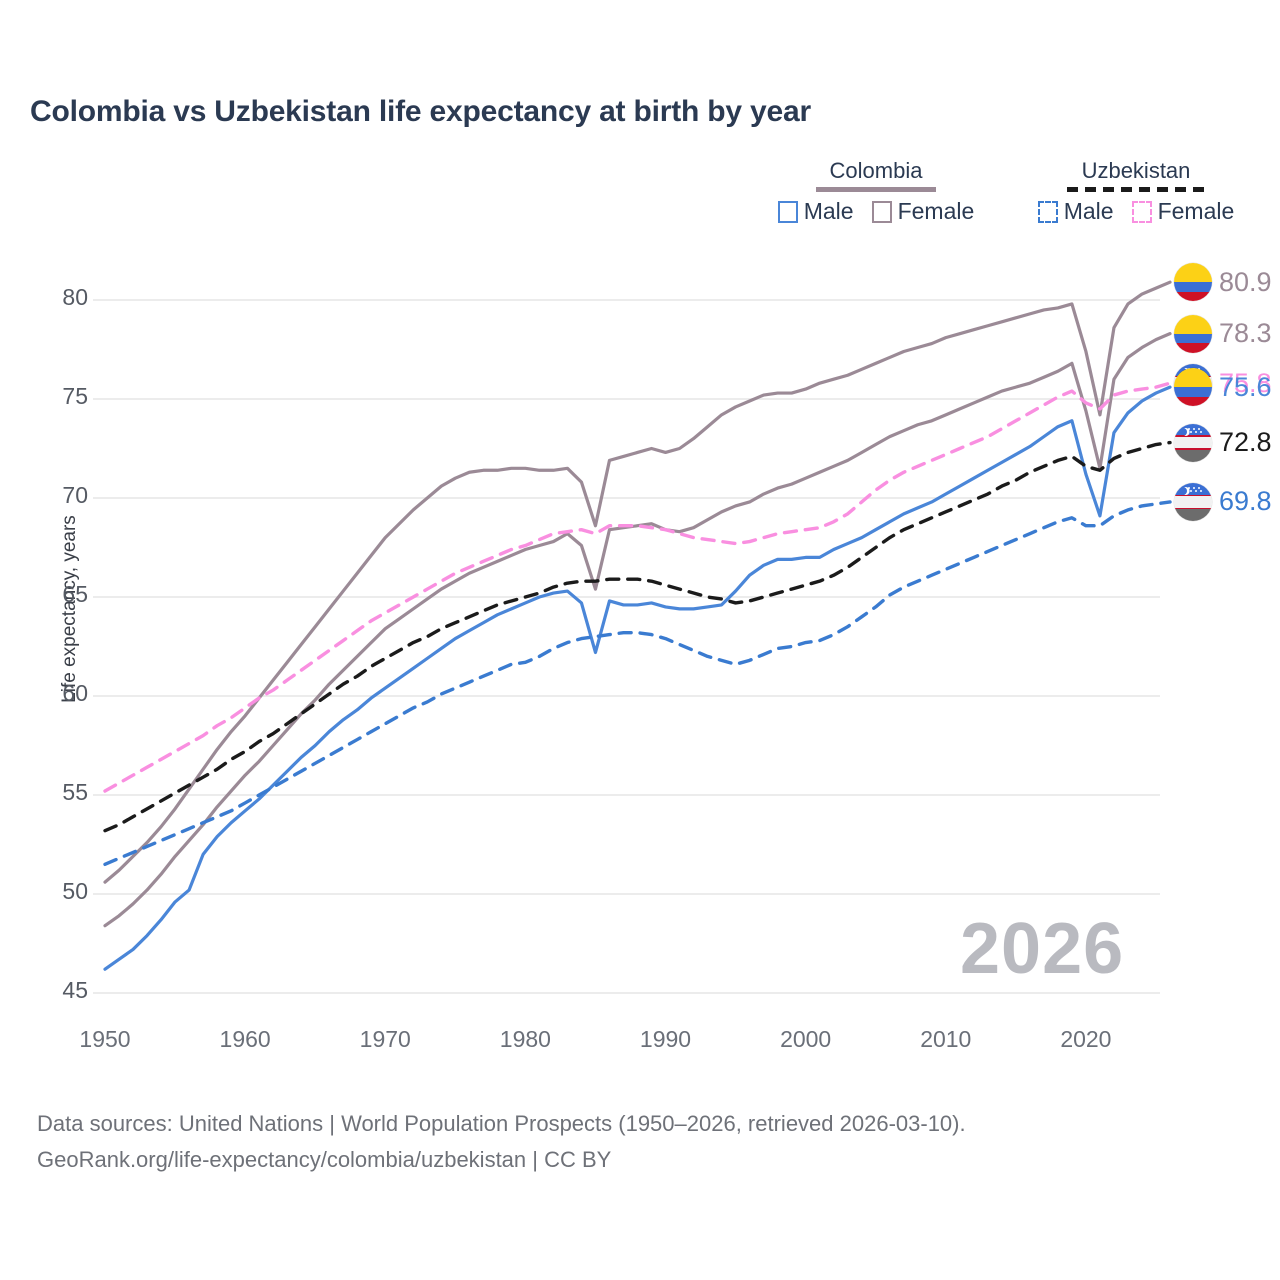 Image resolution: width=1280 pixels, height=1280 pixels. Describe the element at coordinates (876, 170) in the screenshot. I see `legend-group-title: Colombia` at that location.